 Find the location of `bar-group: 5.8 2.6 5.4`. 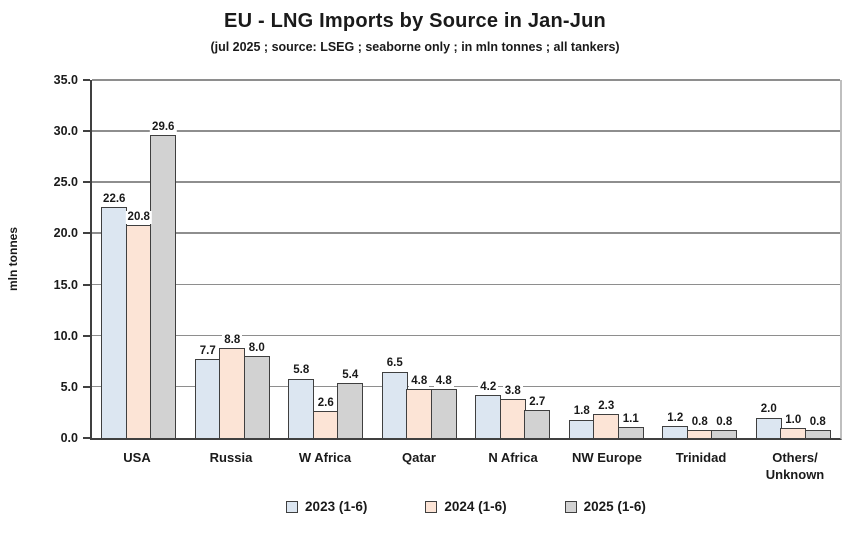

bar-group: 5.8 2.6 5.4 is located at coordinates (326, 259).